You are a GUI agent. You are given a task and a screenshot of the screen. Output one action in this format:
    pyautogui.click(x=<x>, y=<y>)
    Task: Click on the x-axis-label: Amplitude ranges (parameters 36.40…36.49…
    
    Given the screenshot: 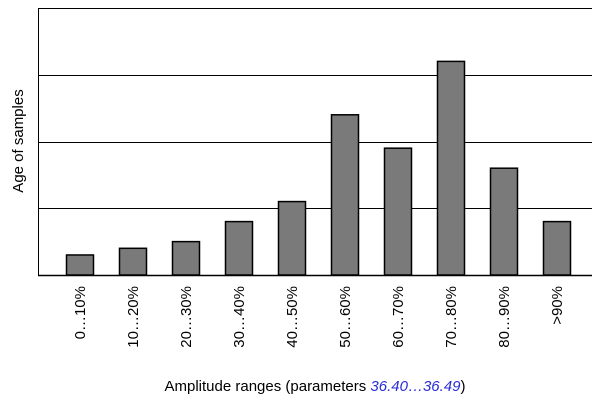 What is the action you would take?
    pyautogui.click(x=314, y=386)
    